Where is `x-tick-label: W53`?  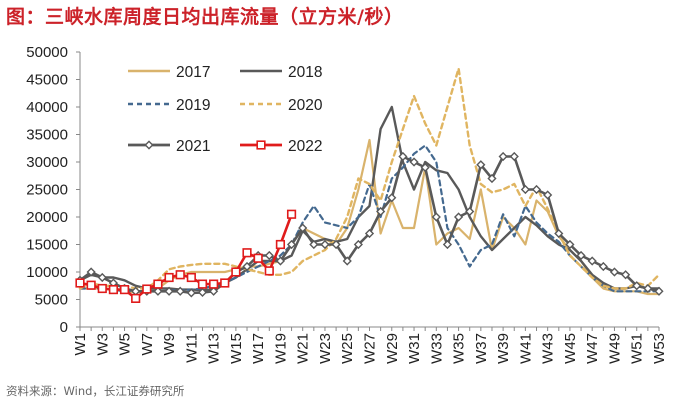
x-tick-label: W53 is located at coordinates (659, 348).